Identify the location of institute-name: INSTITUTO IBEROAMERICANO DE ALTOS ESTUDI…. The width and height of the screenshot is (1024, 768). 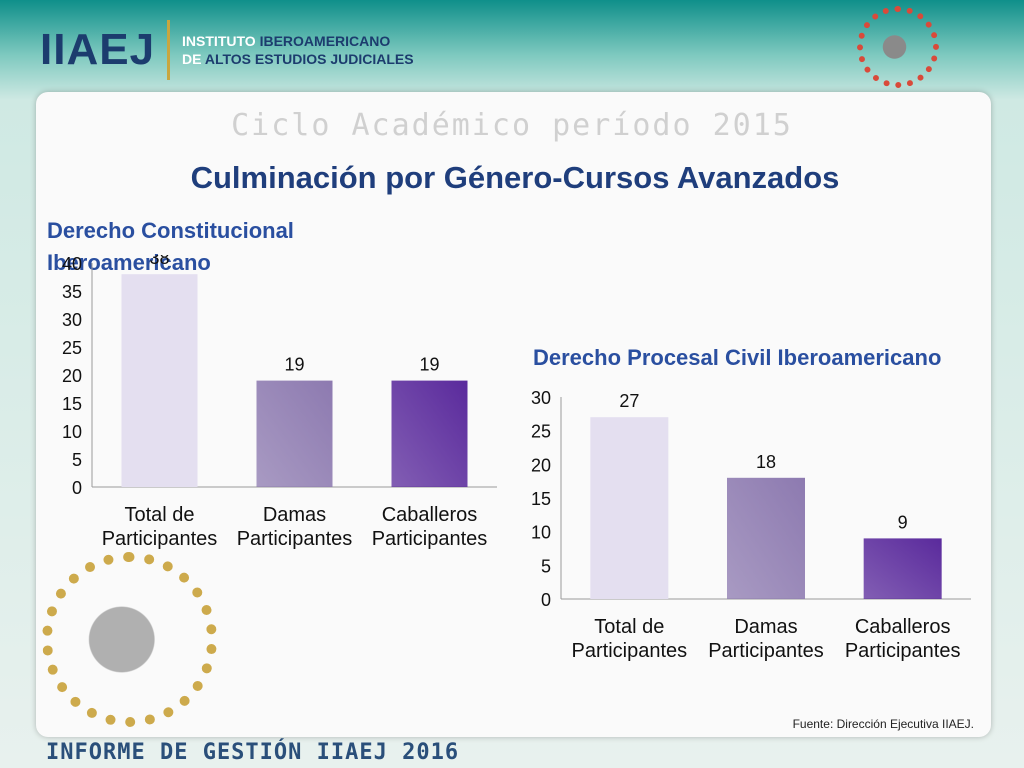
(298, 50).